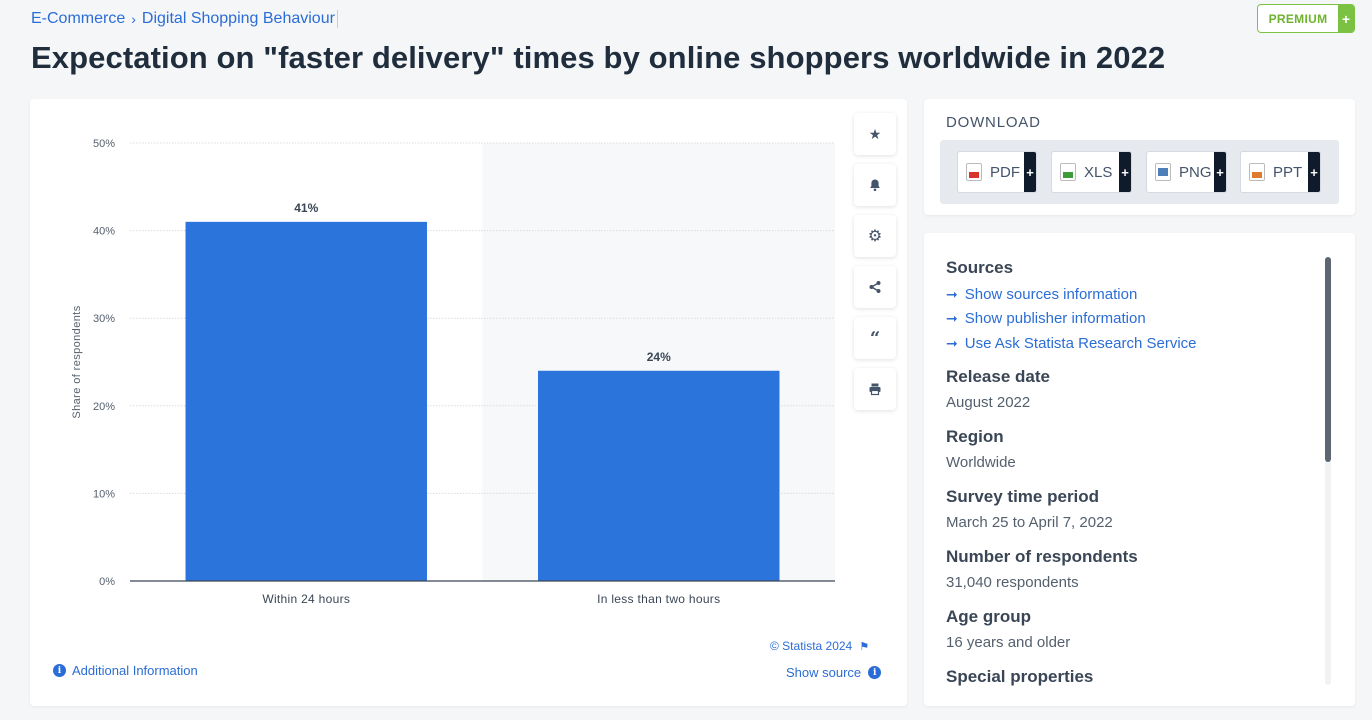 This screenshot has height=720, width=1372. I want to click on notification-button, so click(875, 185).